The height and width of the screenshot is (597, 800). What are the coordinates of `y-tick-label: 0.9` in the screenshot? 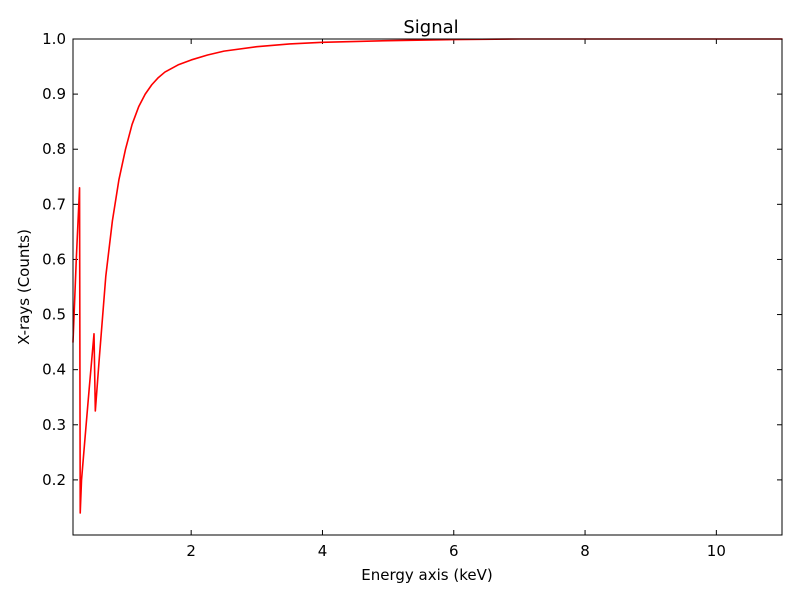 It's located at (54, 94).